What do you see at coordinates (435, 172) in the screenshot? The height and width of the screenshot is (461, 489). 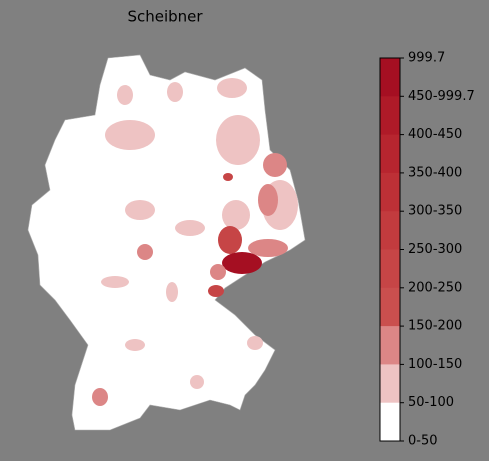 I see `colorbar-label: 350-400` at bounding box center [435, 172].